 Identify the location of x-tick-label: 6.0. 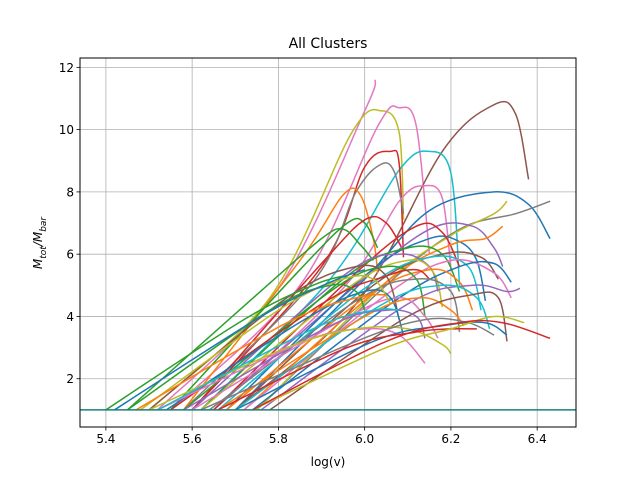
(364, 439).